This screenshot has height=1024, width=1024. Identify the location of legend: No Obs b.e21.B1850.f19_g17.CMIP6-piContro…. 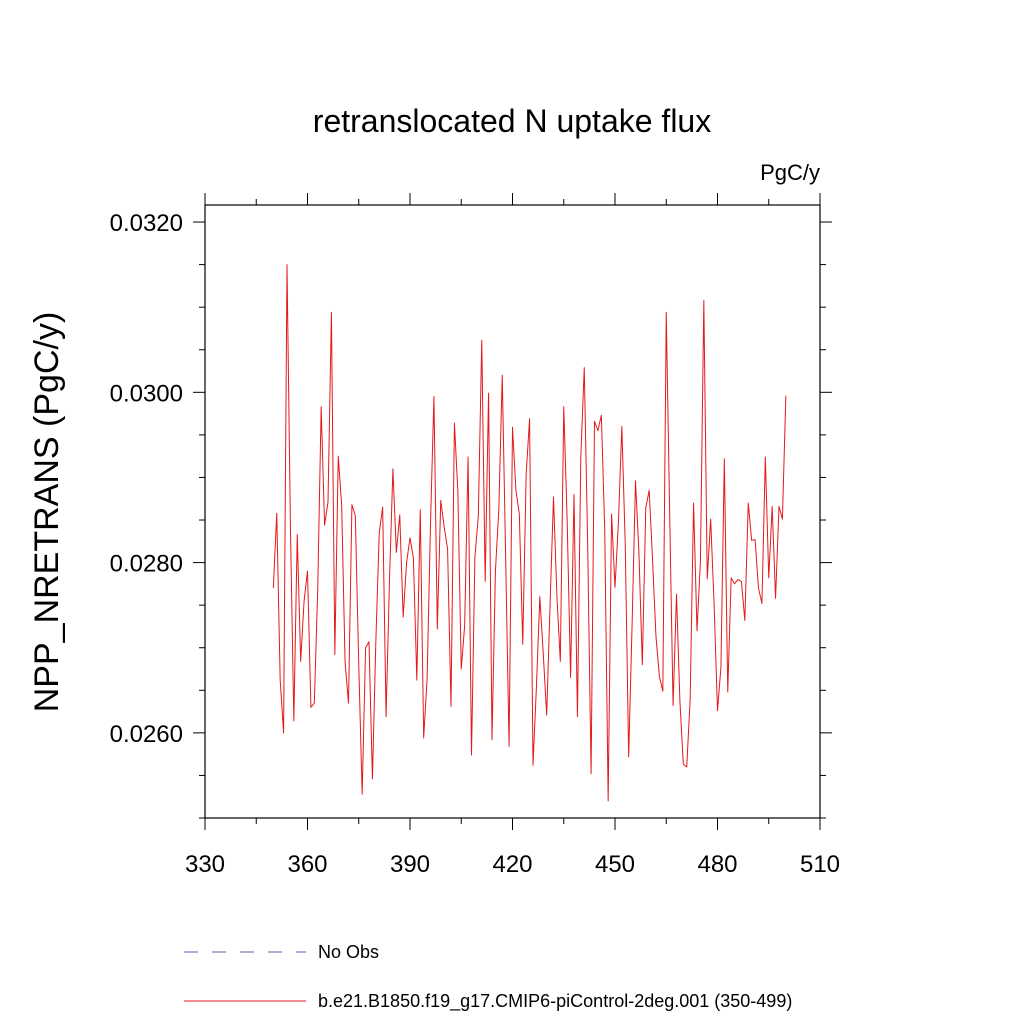
(488, 977).